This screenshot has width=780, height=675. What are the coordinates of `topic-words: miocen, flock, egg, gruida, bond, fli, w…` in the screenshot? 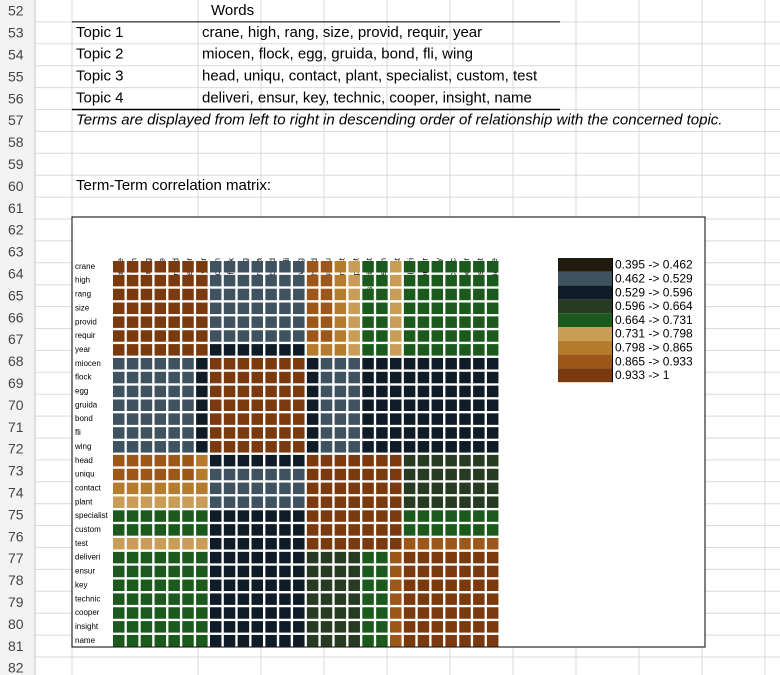 It's located at (337, 54).